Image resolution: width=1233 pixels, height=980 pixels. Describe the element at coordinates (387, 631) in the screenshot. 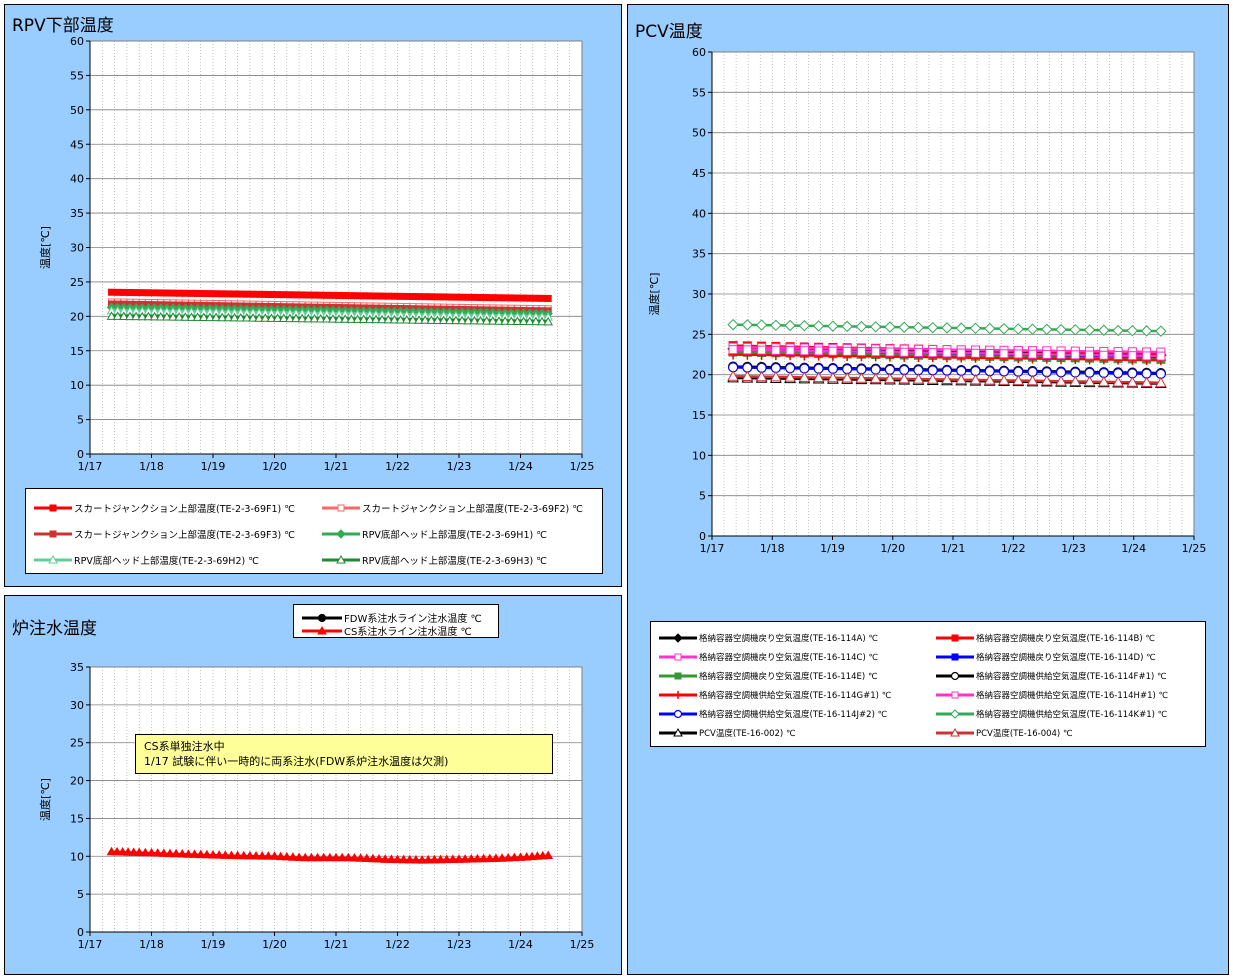

I see `legend-item: CS系注水ライン注水温度 ℃` at that location.